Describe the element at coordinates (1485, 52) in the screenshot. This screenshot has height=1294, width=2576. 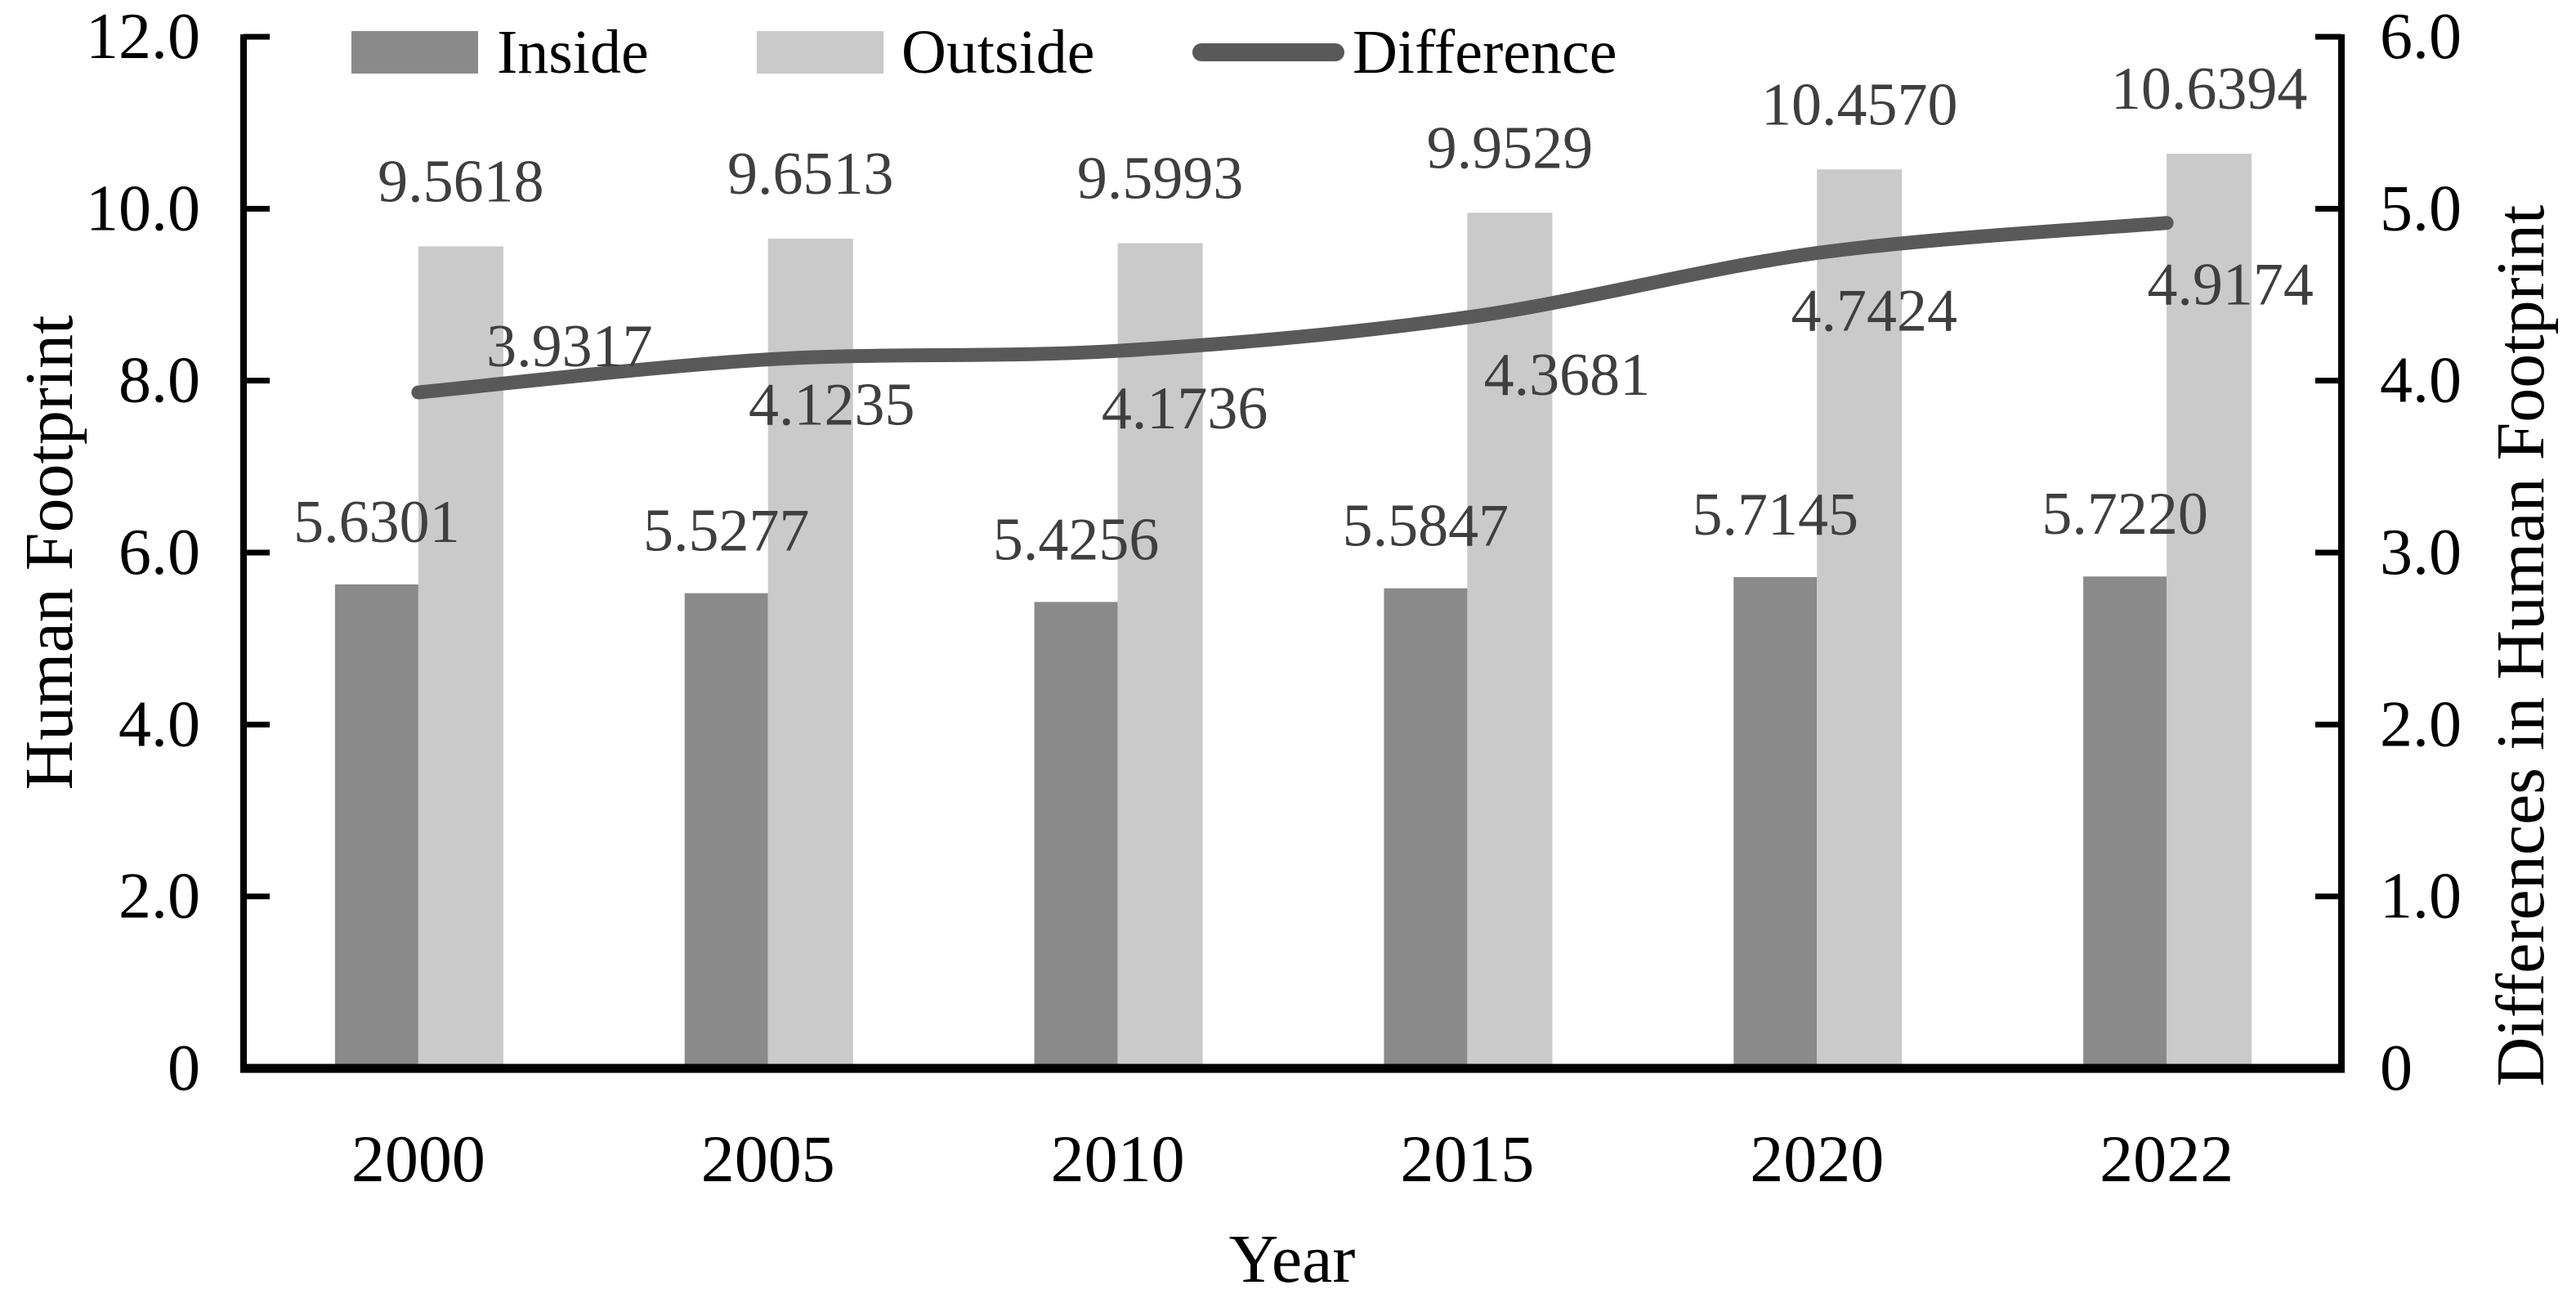
I see `legend-label-difference: Difference` at that location.